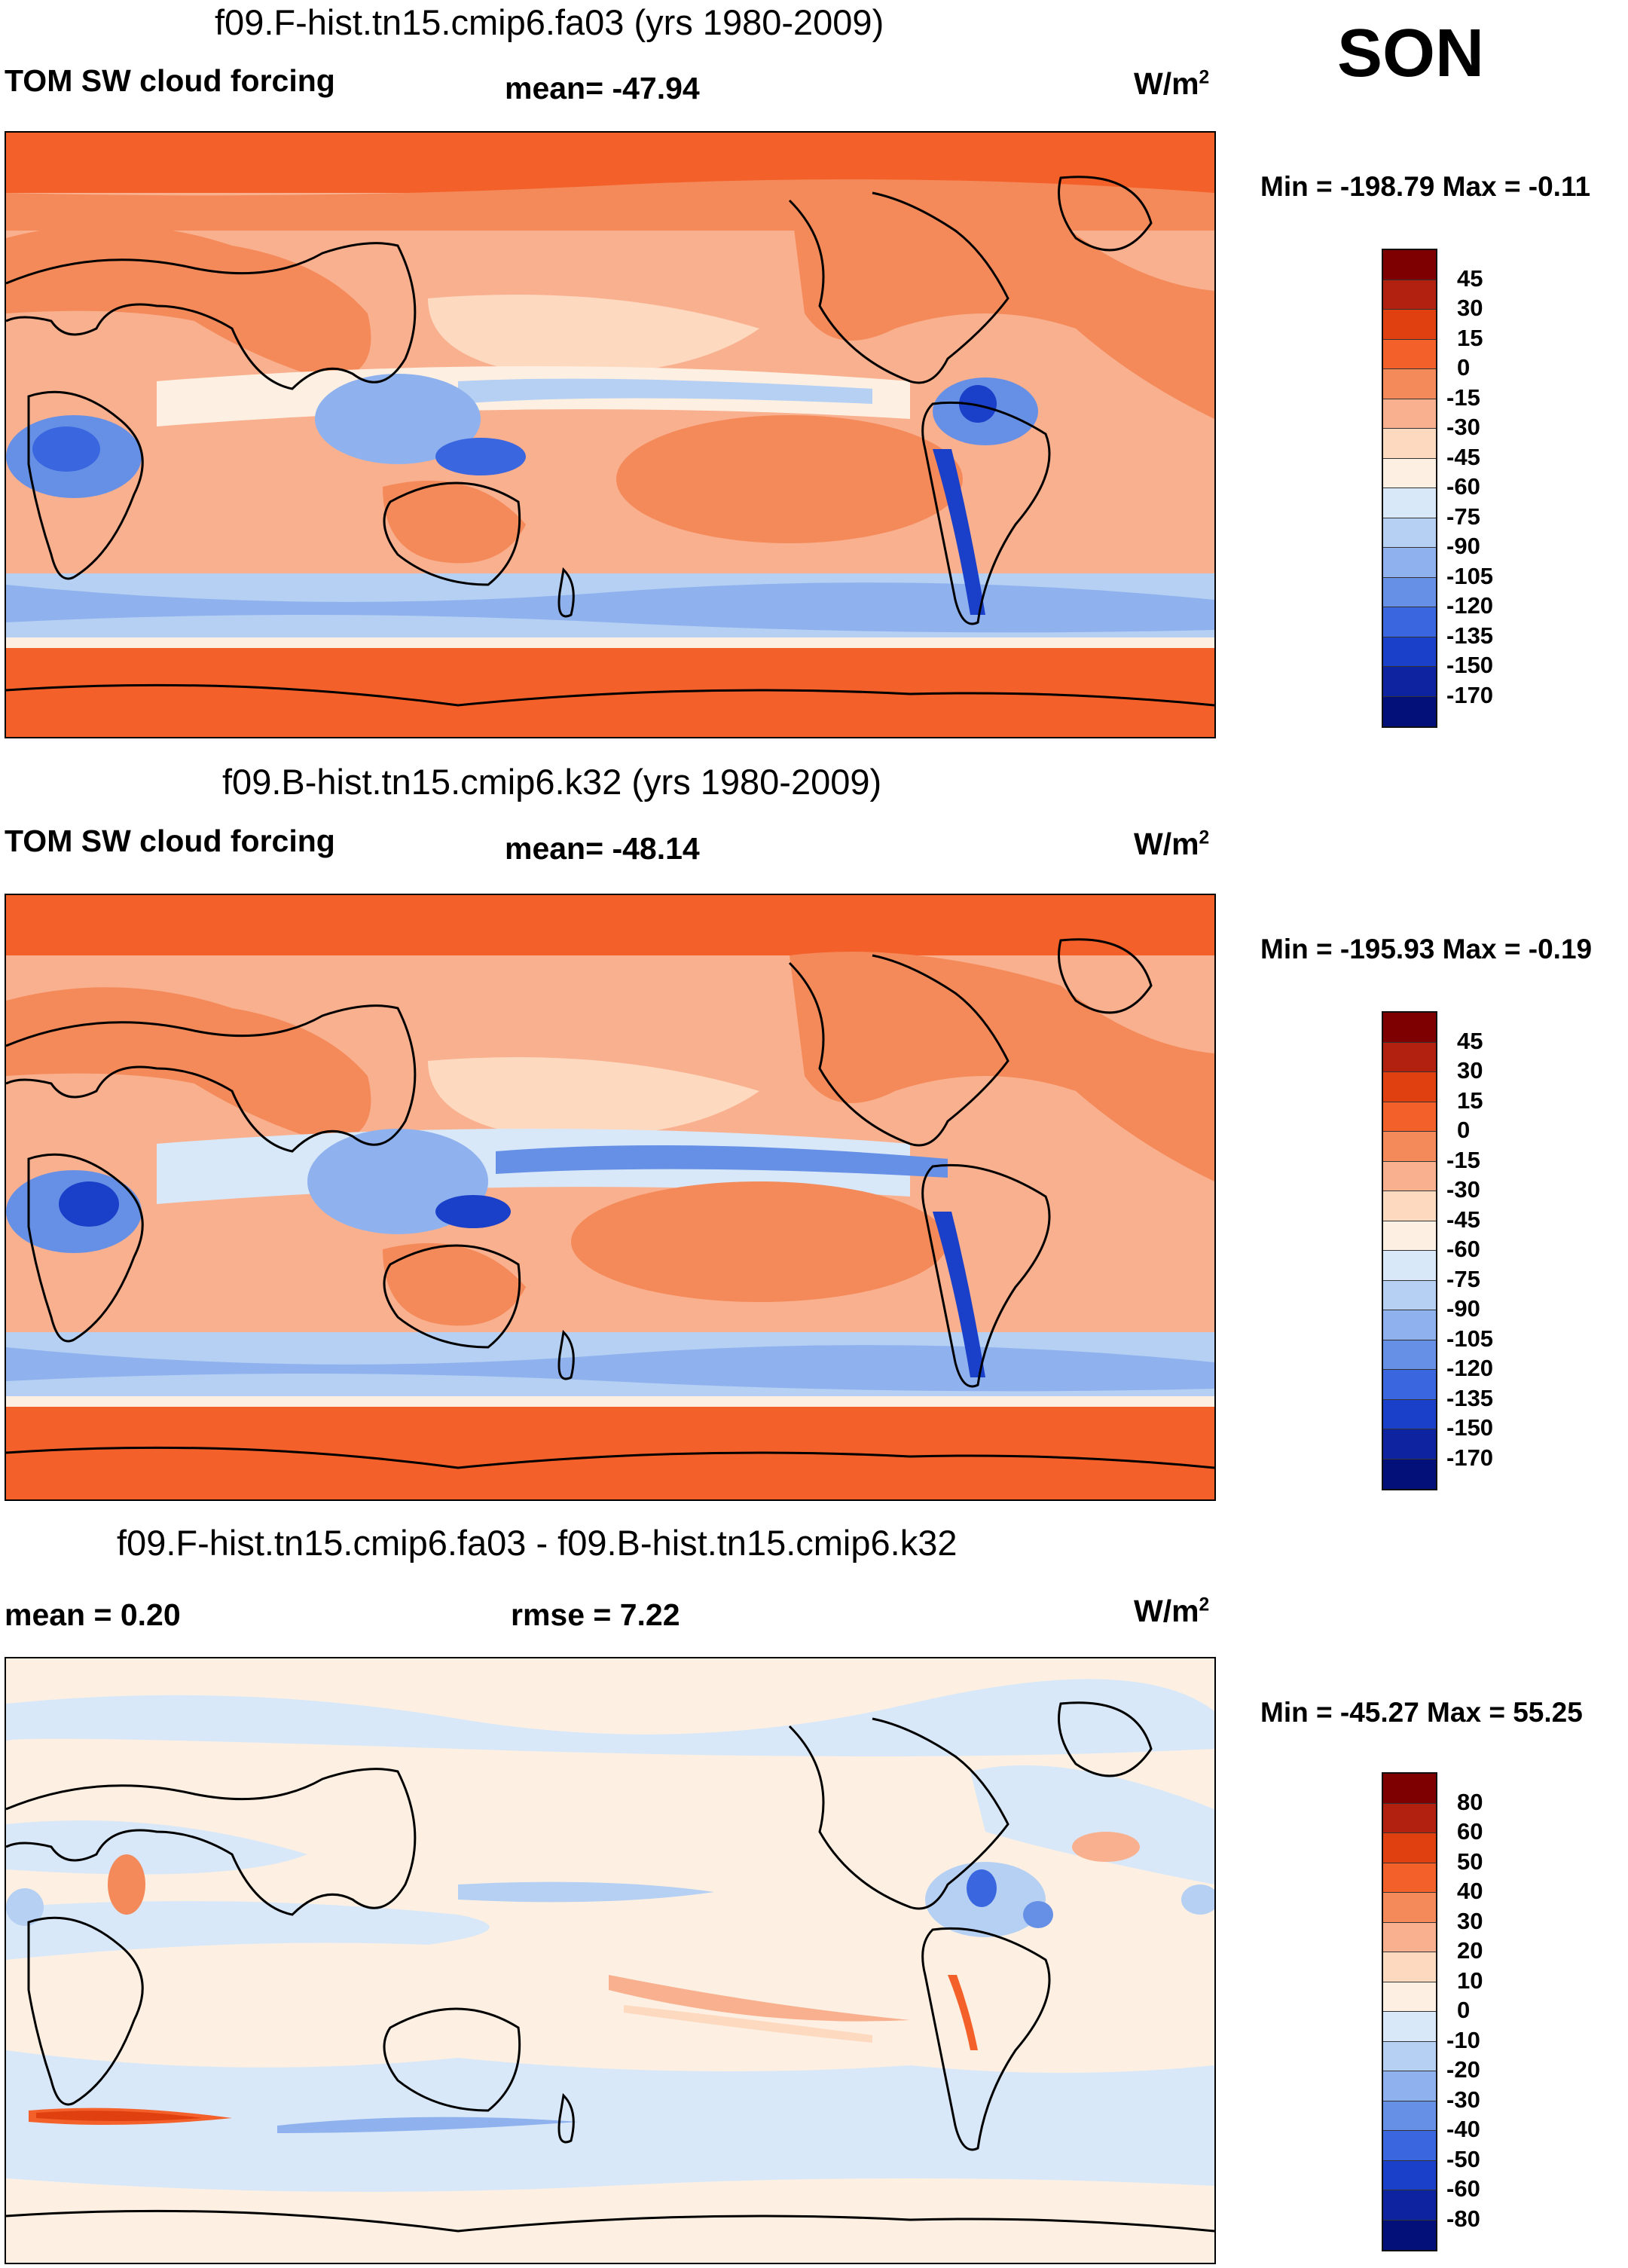  What do you see at coordinates (1421, 1712) in the screenshot?
I see `panel-3-minmax: Min = -45.27 Max = 55.25` at bounding box center [1421, 1712].